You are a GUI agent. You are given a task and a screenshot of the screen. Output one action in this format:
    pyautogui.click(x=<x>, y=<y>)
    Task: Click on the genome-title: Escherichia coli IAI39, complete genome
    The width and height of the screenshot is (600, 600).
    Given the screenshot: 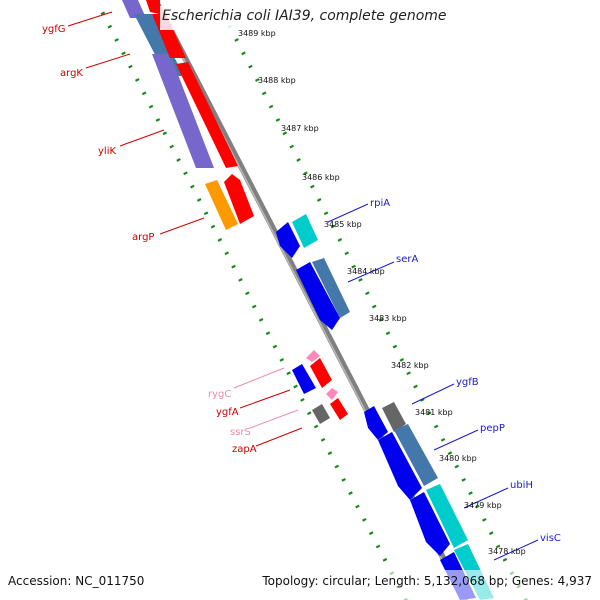 What is the action you would take?
    pyautogui.click(x=304, y=16)
    